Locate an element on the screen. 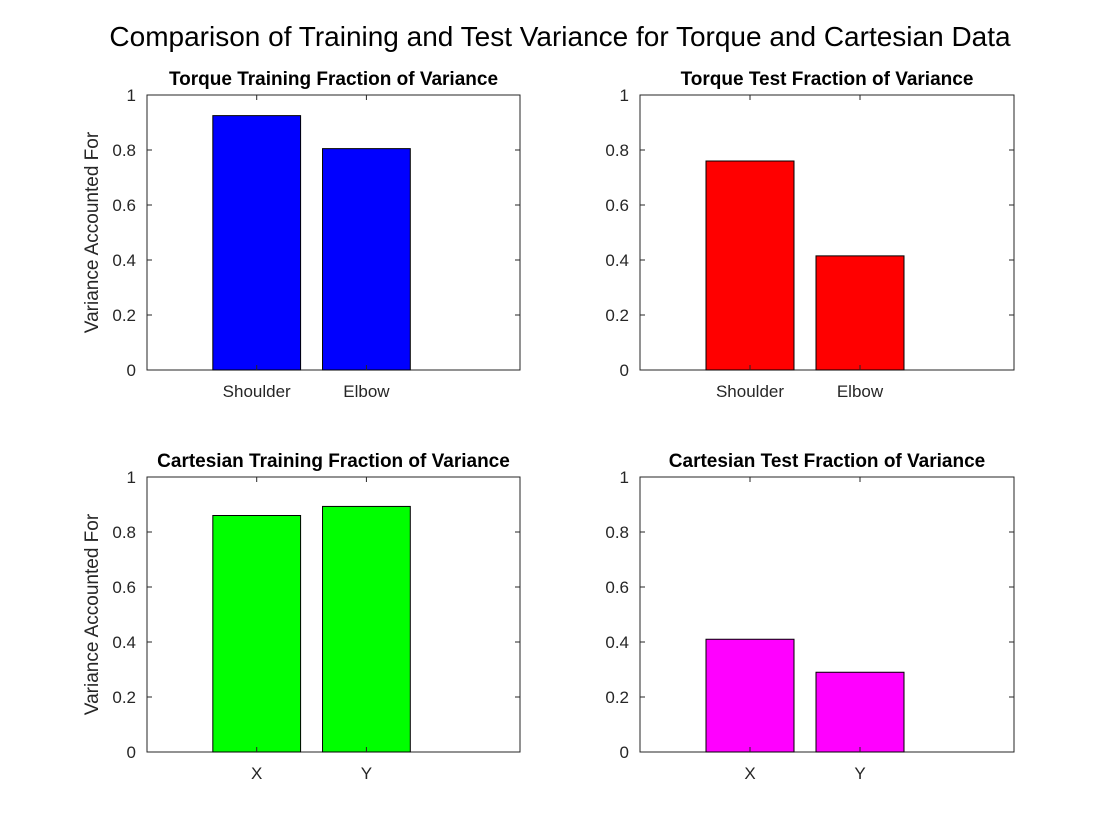  subplot-title: Cartesian Test Fraction of Variance is located at coordinates (827, 461).